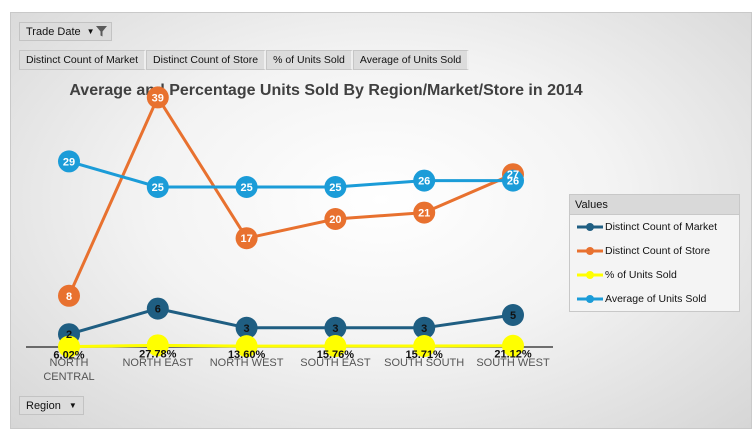 The width and height of the screenshot is (755, 439). Describe the element at coordinates (411, 60) in the screenshot. I see `value-button-average-units-sold: Average of Units Sold` at that location.